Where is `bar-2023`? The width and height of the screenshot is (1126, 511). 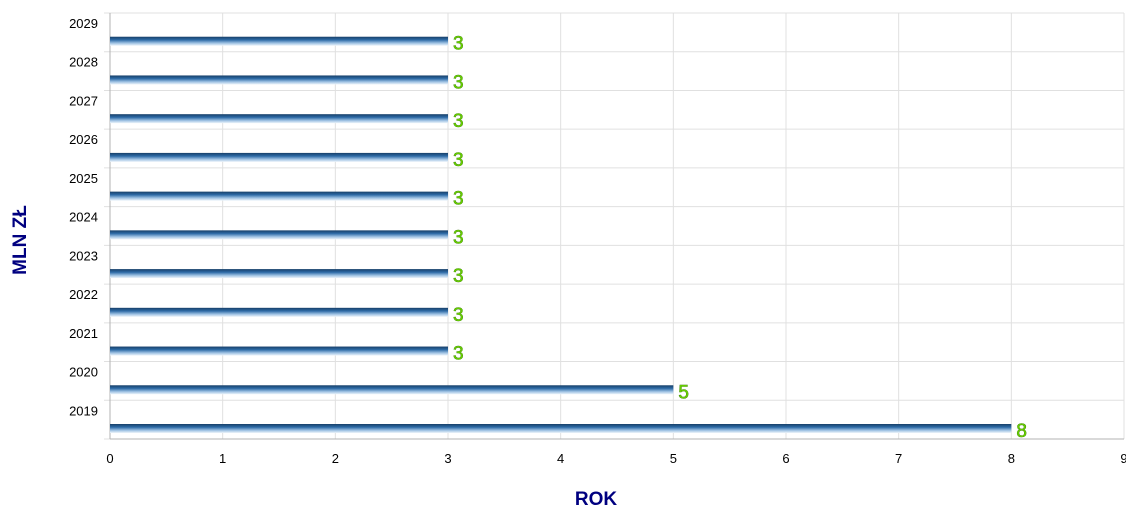
bar-2023 is located at coordinates (279, 274).